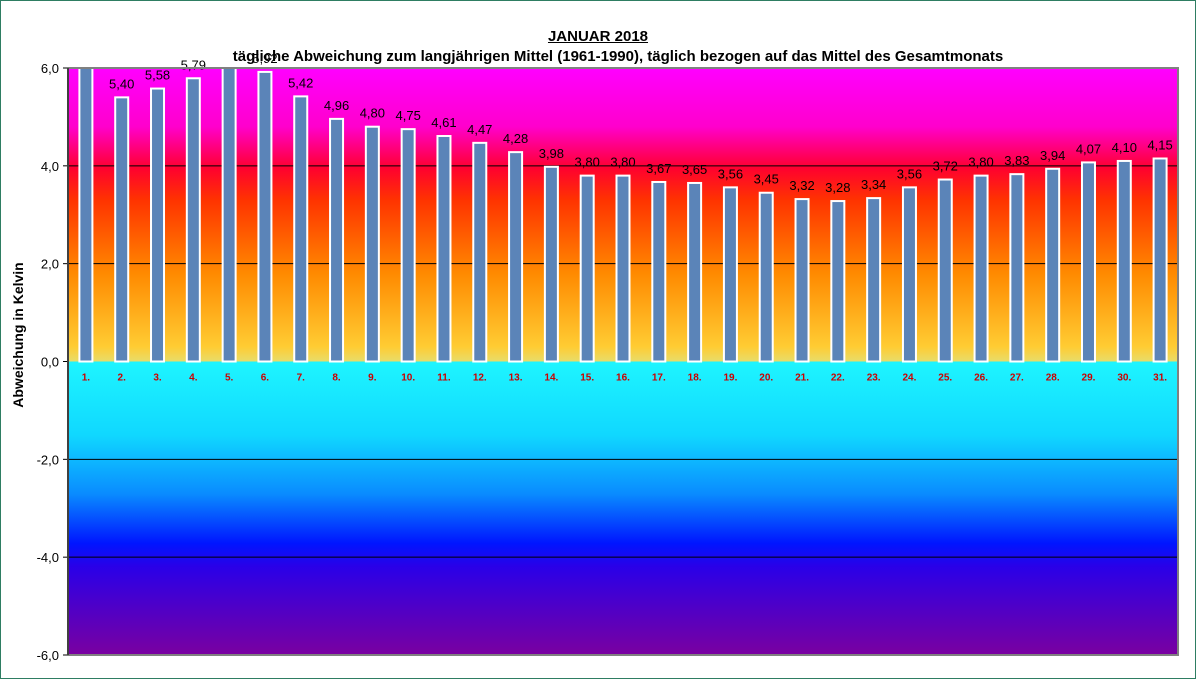 This screenshot has height=679, width=1196. What do you see at coordinates (265, 378) in the screenshot?
I see `x-category-label: 6.` at bounding box center [265, 378].